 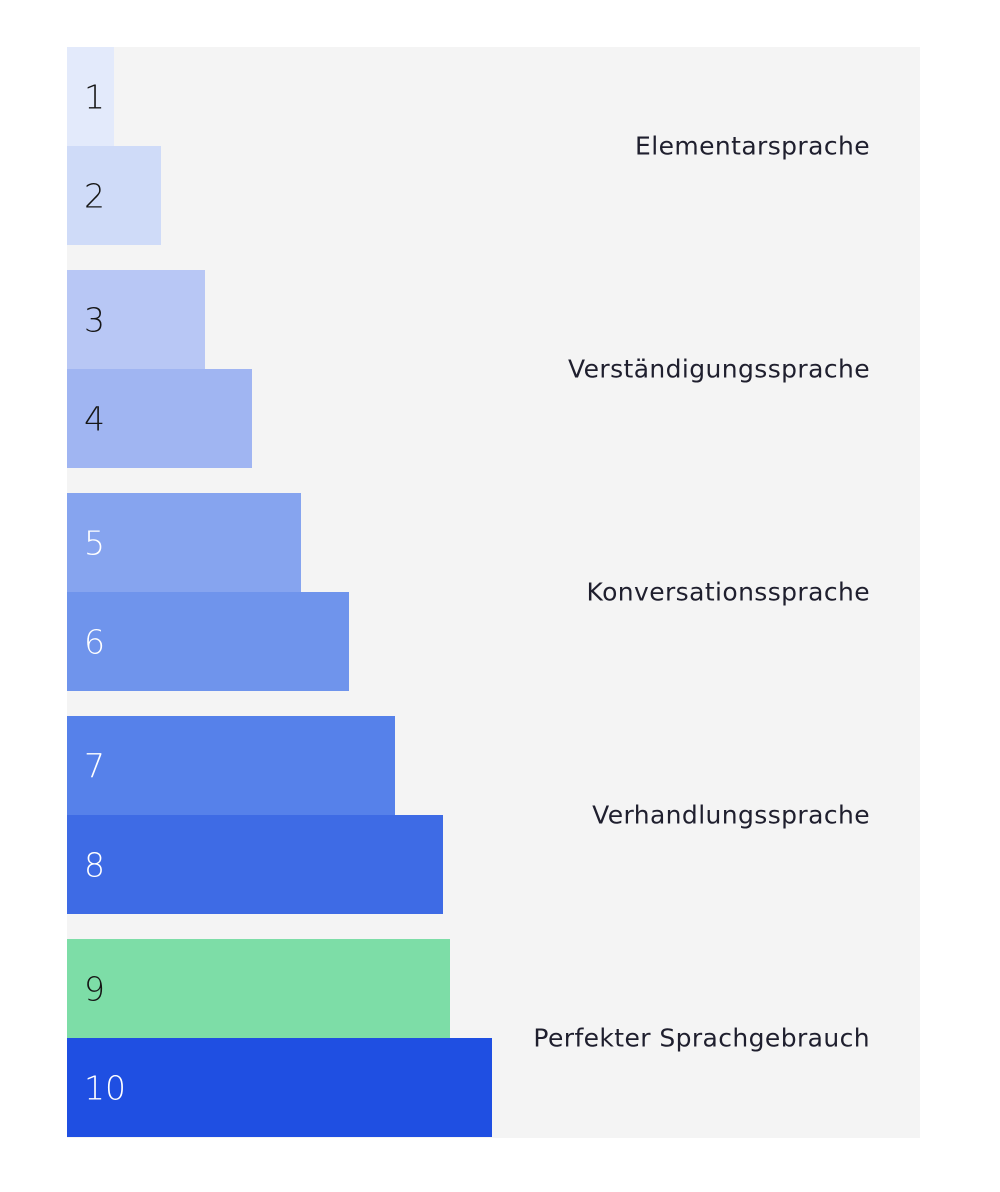 I want to click on level-number: 3, so click(x=94, y=319).